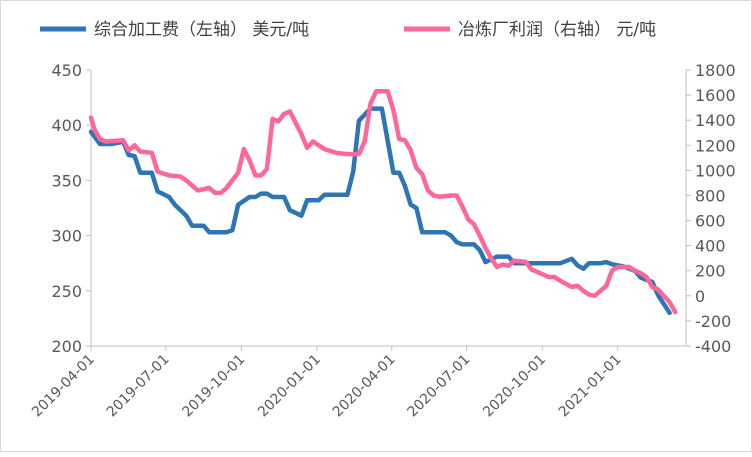  Describe the element at coordinates (710, 195) in the screenshot. I see `right-tick-label: 800` at that location.